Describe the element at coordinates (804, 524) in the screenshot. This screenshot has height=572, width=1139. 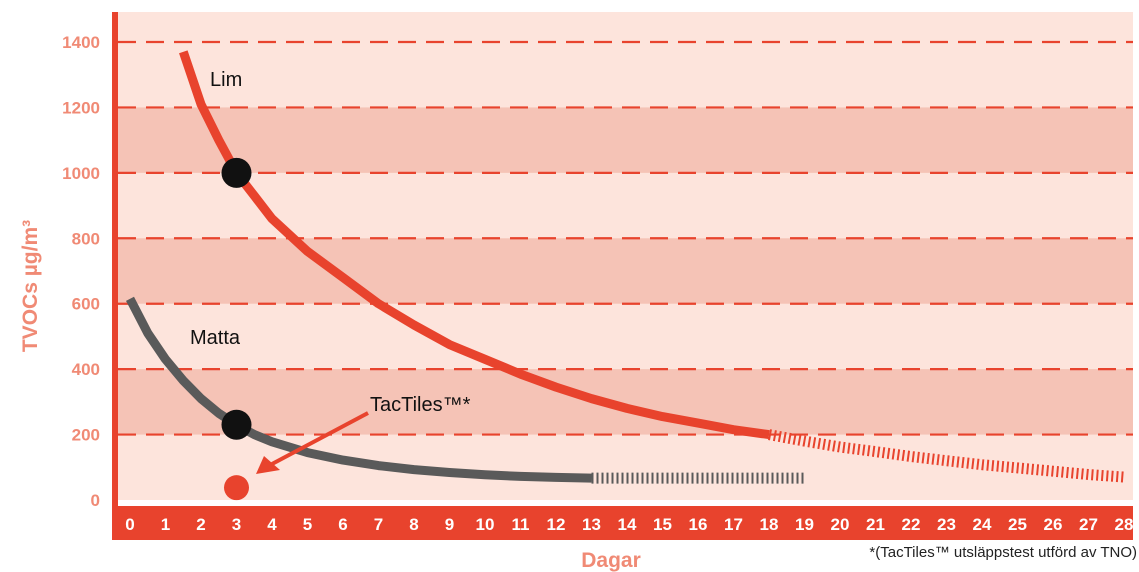
I see `x-tick-19: 19` at that location.